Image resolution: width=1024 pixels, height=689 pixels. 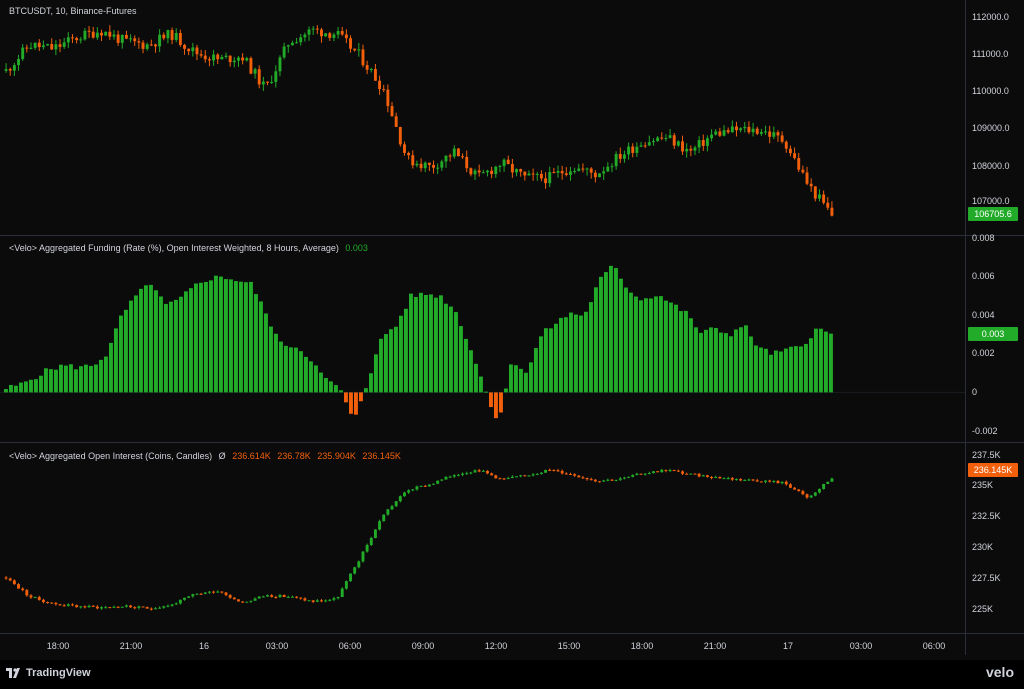 I want to click on time-tick: 06:00, so click(x=934, y=646).